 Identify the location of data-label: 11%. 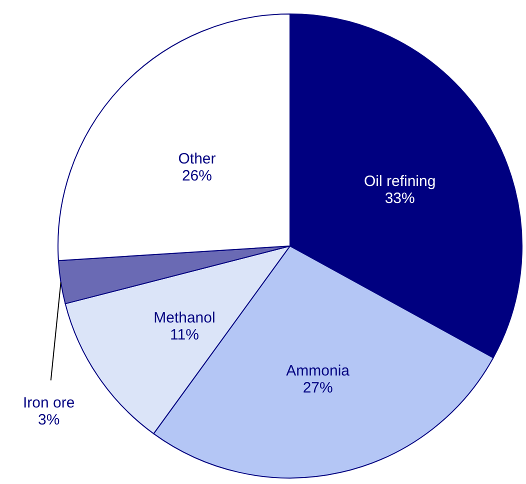
(184, 335).